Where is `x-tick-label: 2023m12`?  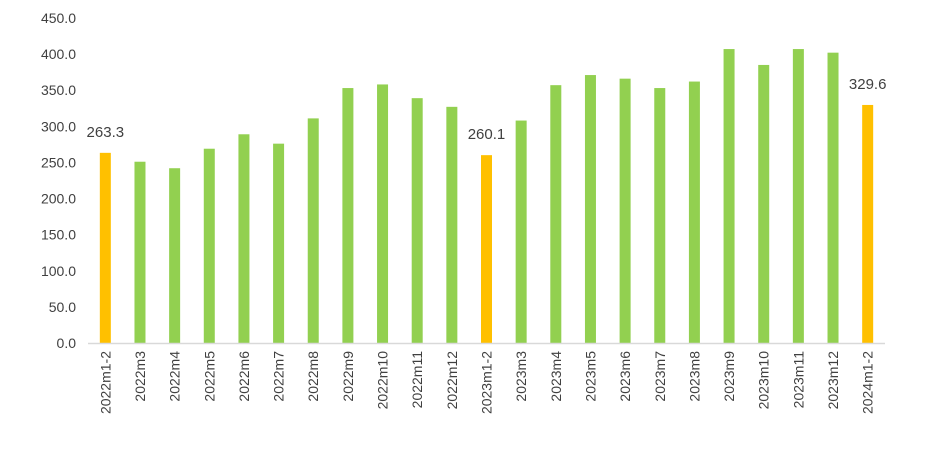 x-tick-label: 2023m12 is located at coordinates (833, 380).